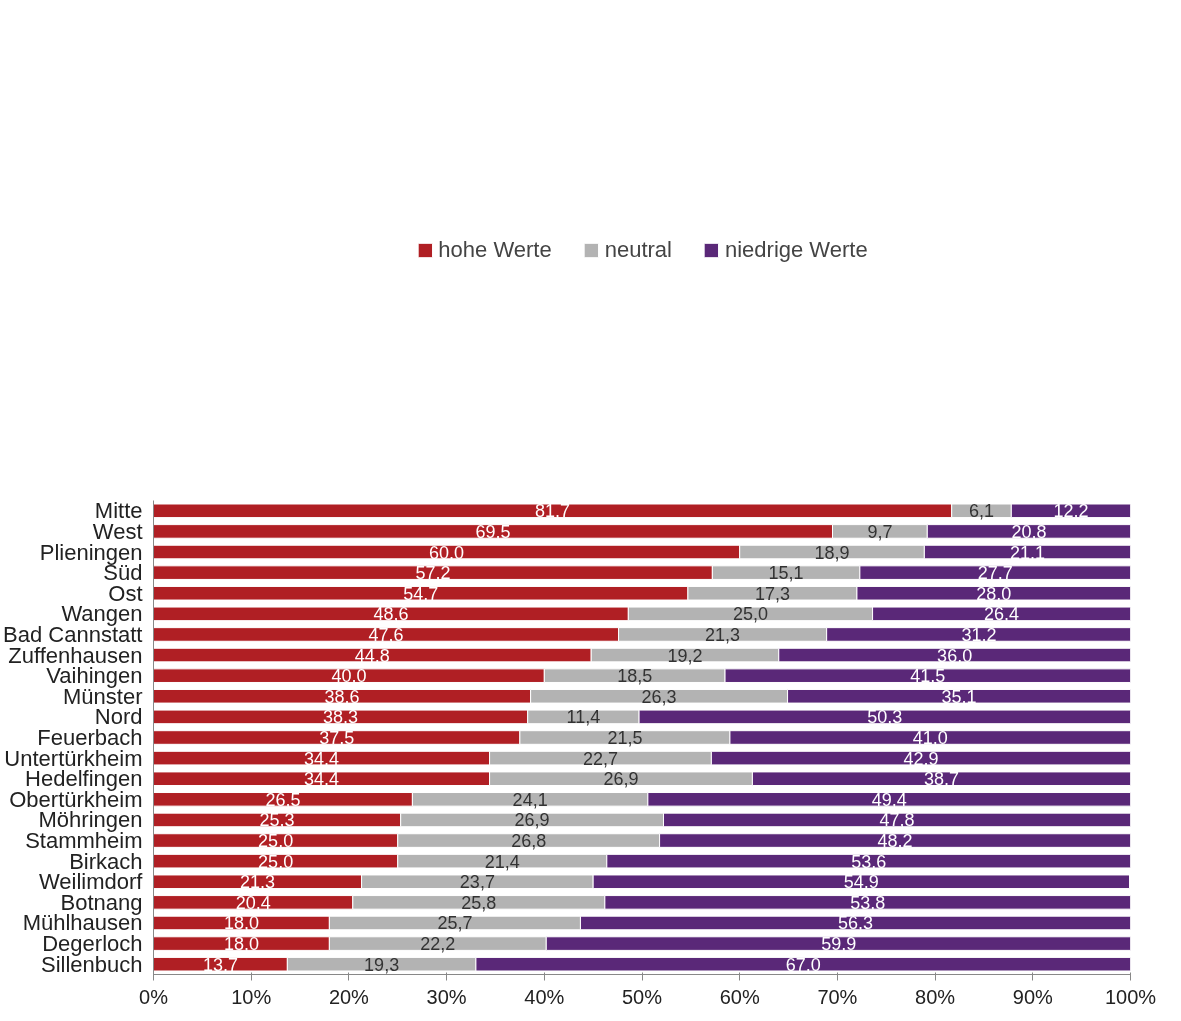  What do you see at coordinates (659, 696) in the screenshot?
I see `data-label: 26,3` at bounding box center [659, 696].